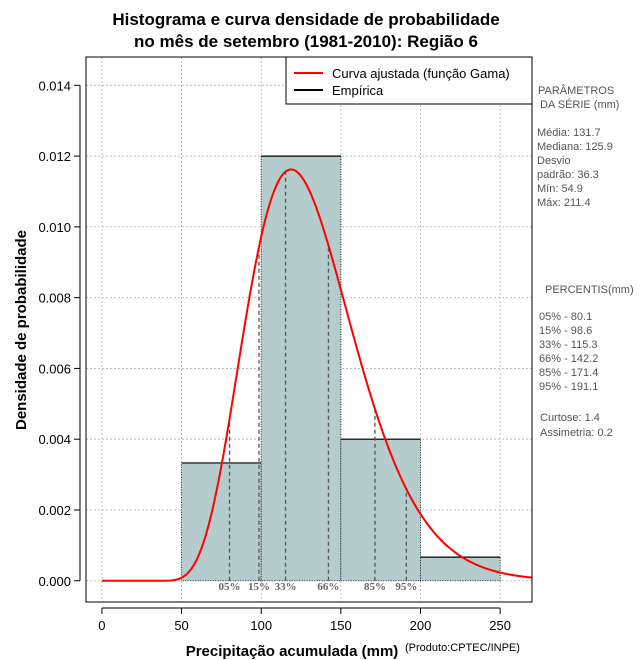  I want to click on y-tick-label-6: 0.012, so click(54, 156).